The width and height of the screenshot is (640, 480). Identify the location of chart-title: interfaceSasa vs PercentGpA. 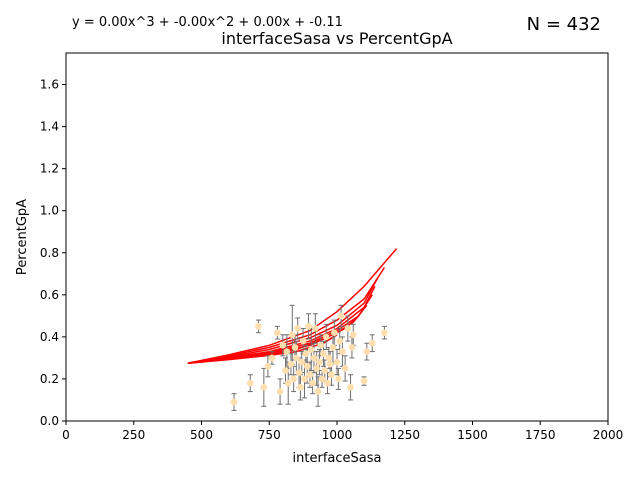
(336, 38).